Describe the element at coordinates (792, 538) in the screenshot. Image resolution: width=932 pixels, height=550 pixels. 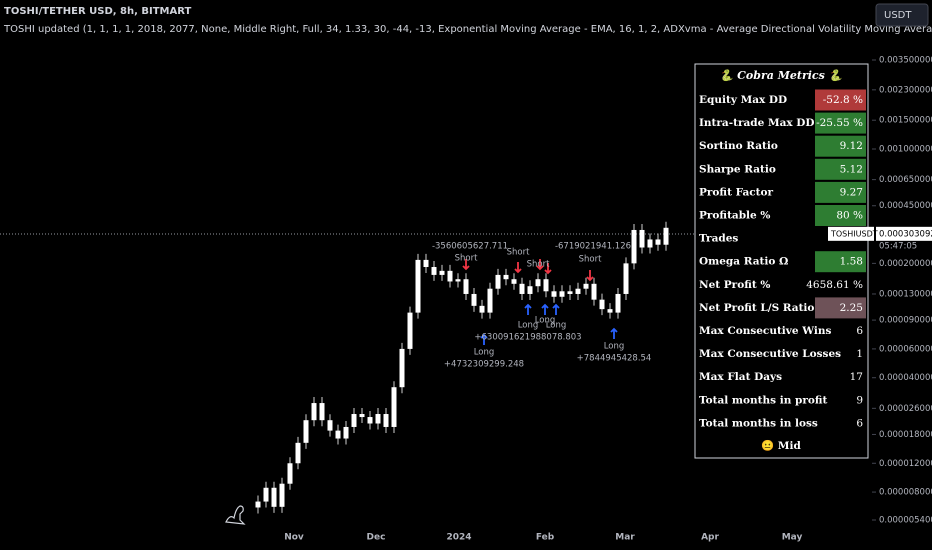
I see `time-label: May` at that location.